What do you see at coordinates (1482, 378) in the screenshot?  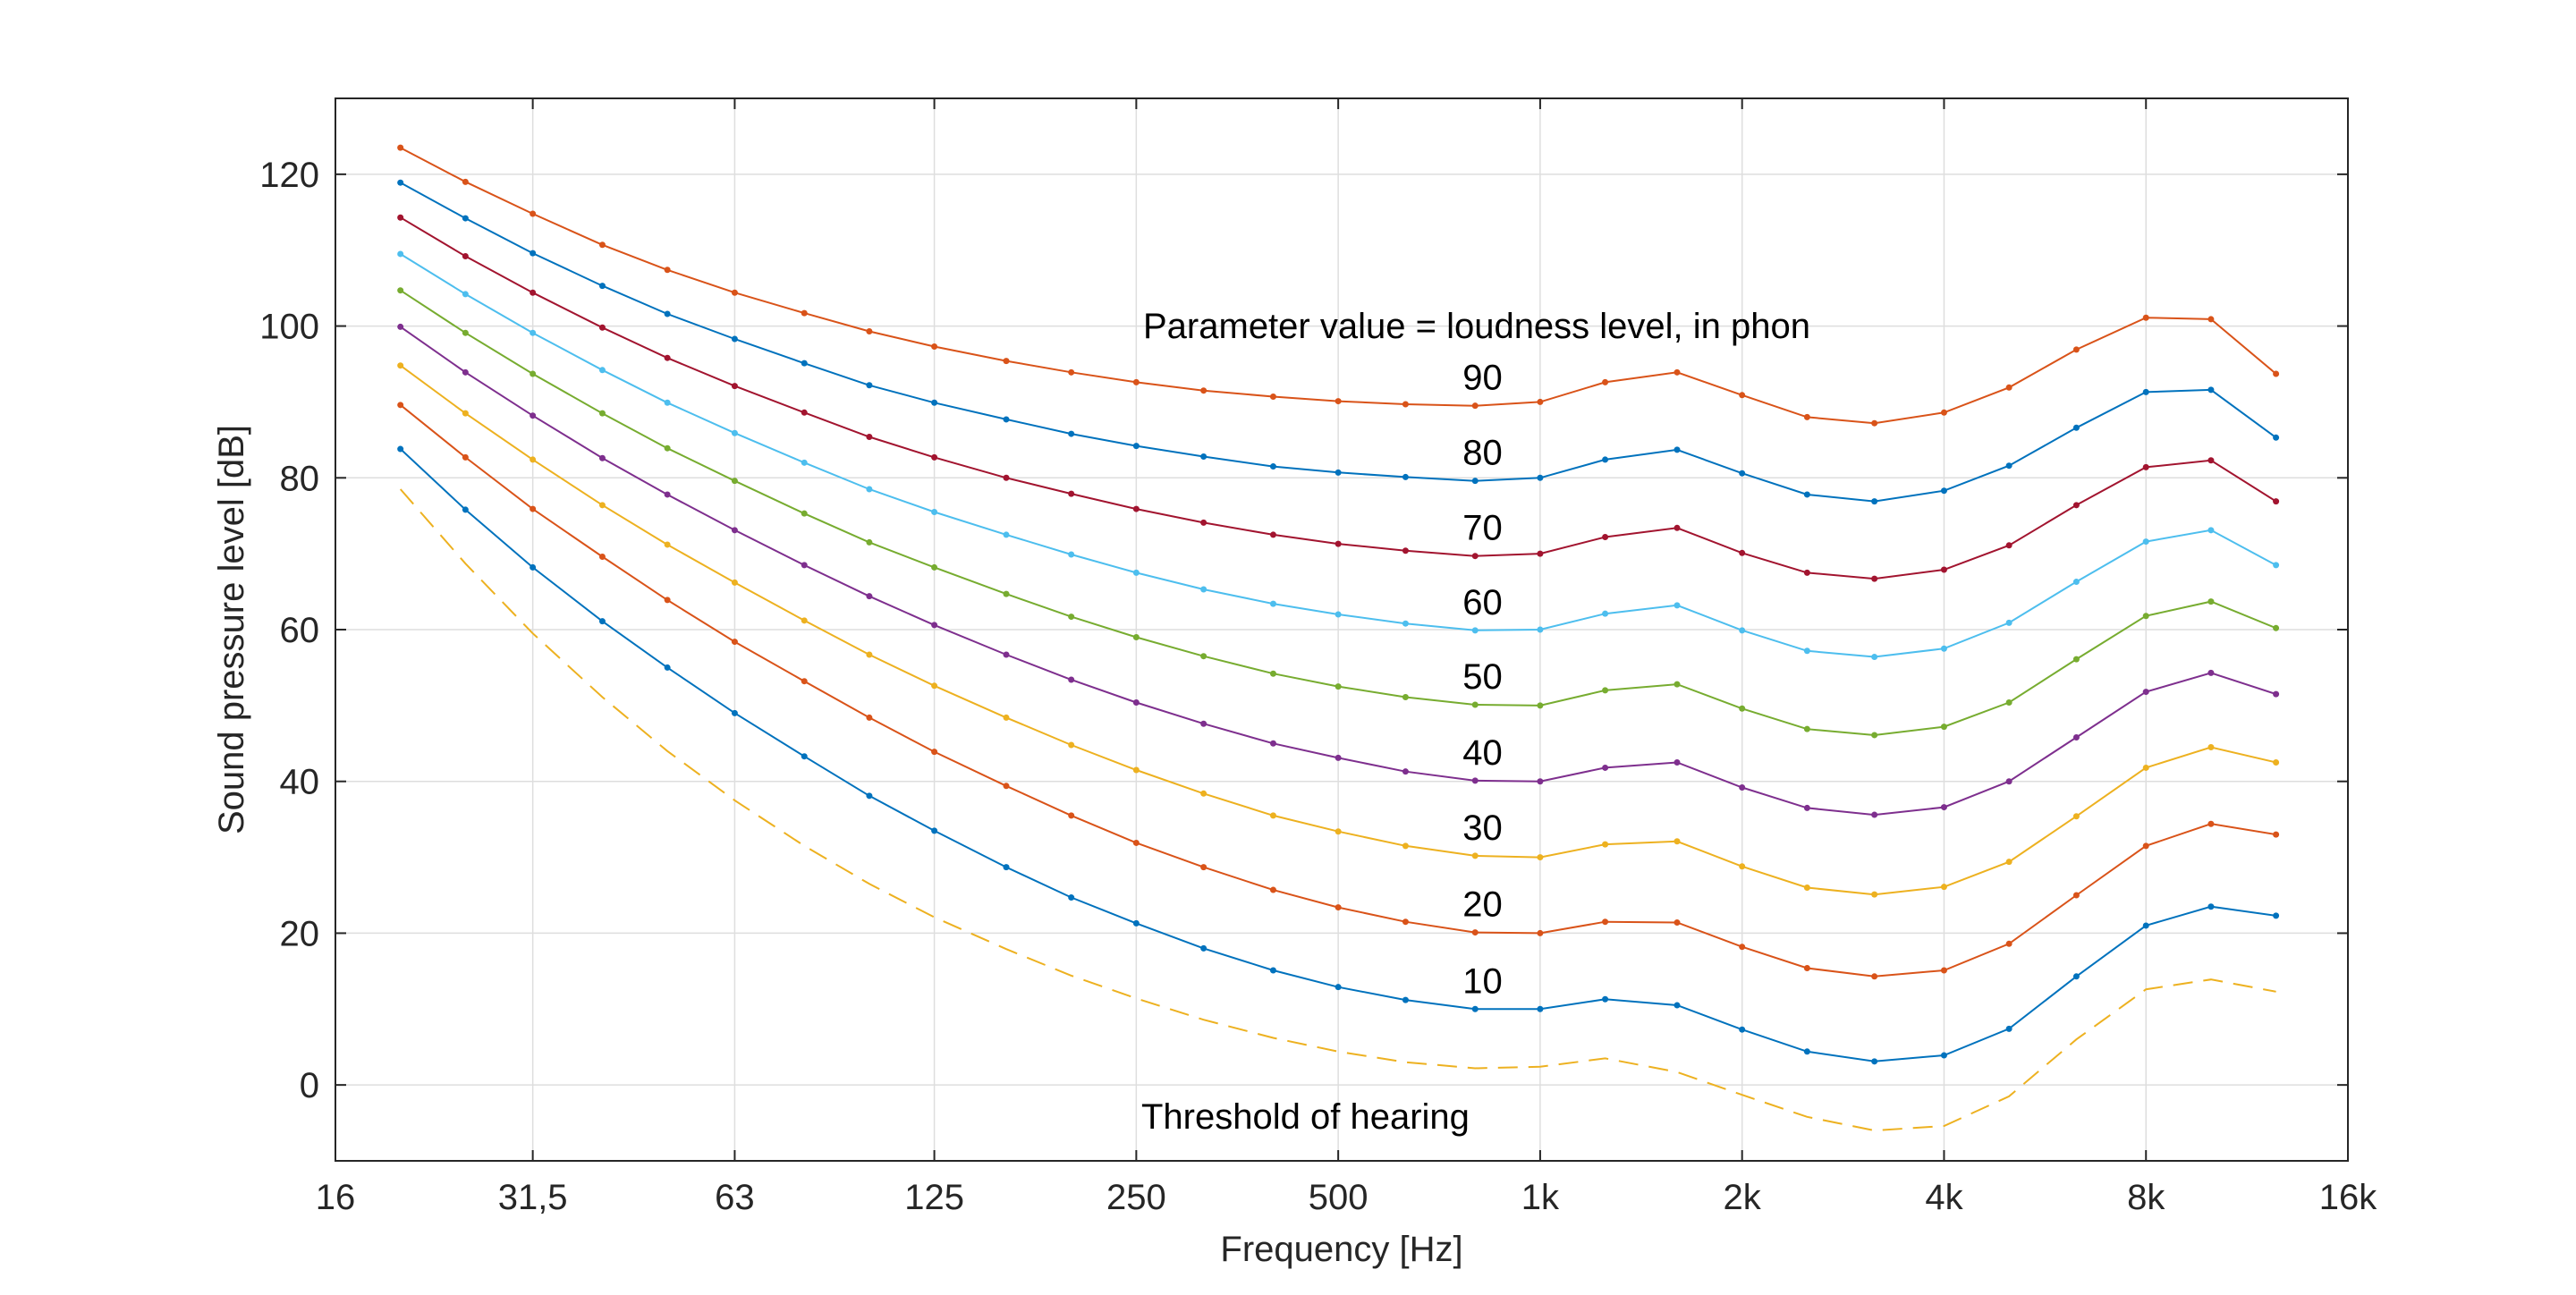 I see `curve-label-90: 90` at bounding box center [1482, 378].